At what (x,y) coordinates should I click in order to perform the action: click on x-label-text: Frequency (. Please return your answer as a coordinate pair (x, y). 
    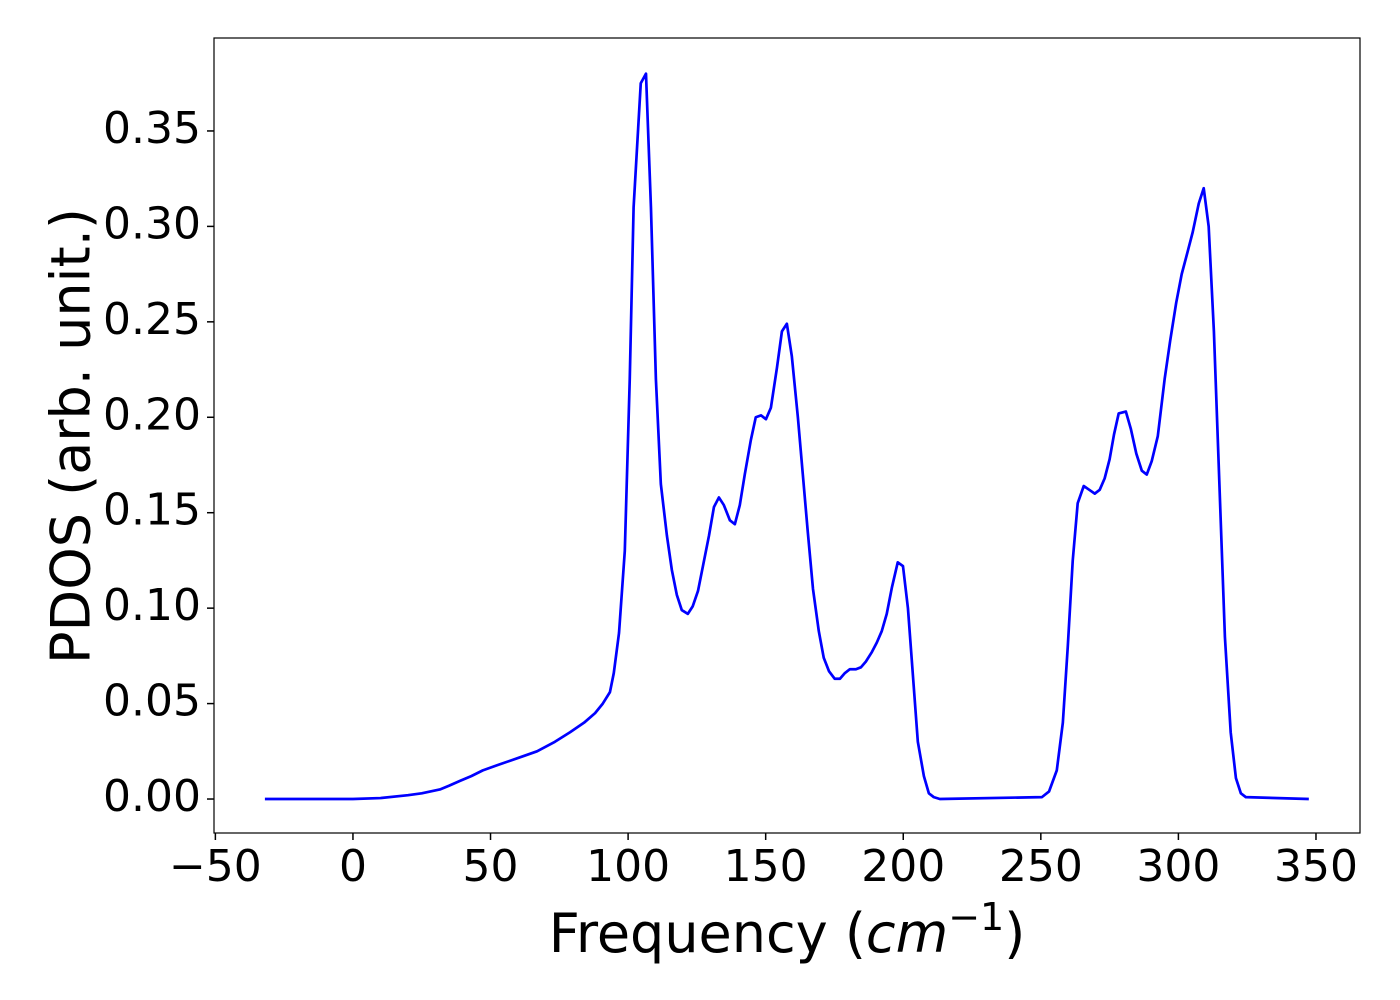
    Looking at the image, I should click on (707, 933).